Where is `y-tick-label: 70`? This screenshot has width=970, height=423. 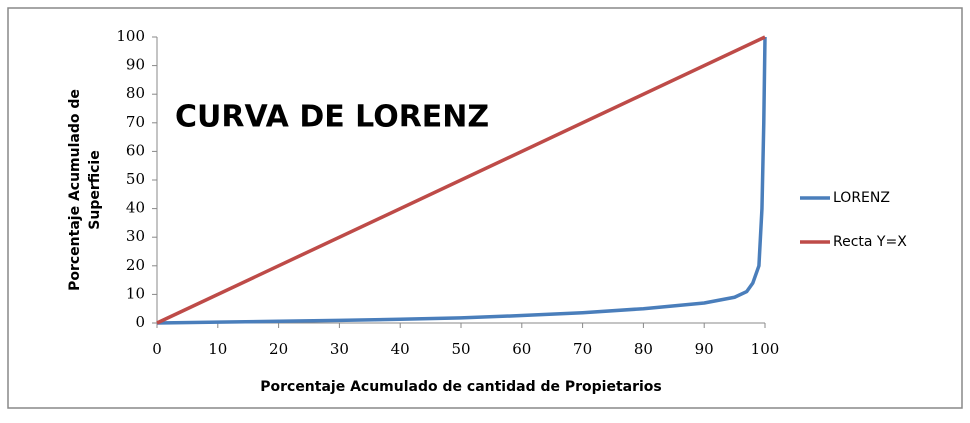 y-tick-label: 70 is located at coordinates (135, 122).